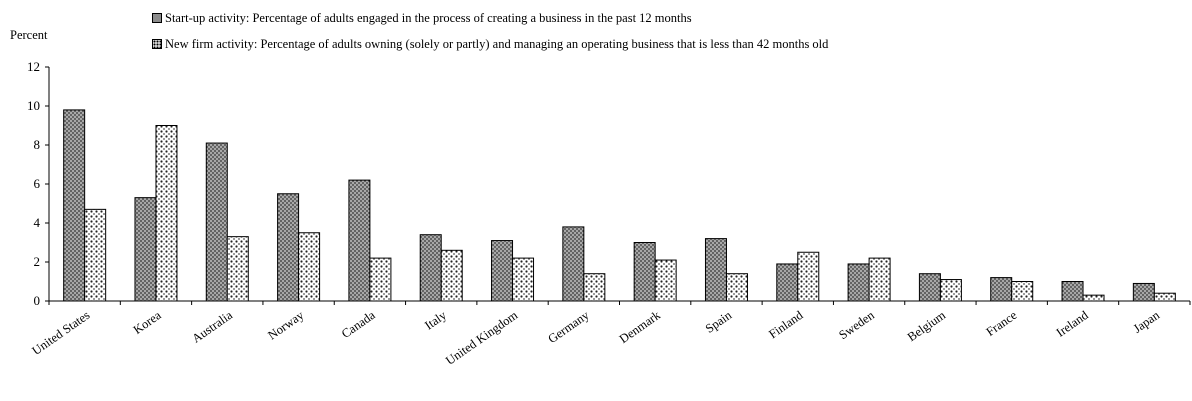 The height and width of the screenshot is (401, 1192). I want to click on y-tick-label: 2, so click(37, 261).